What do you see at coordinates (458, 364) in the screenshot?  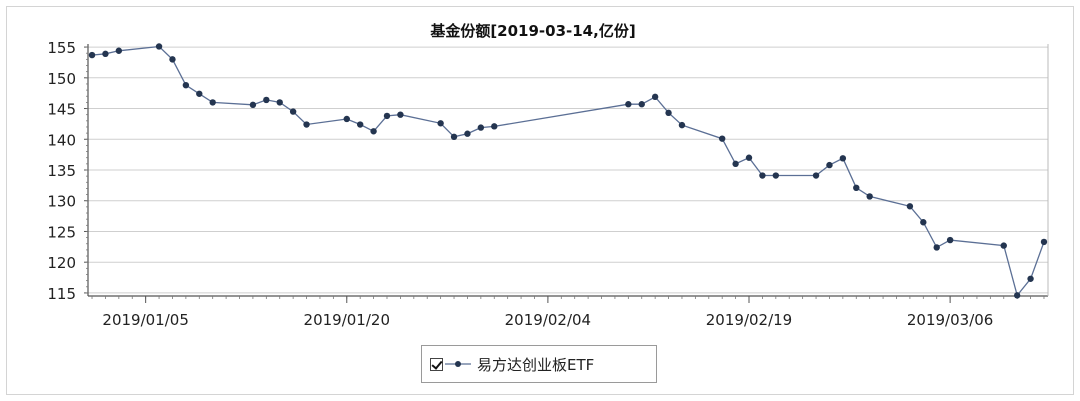 I see `legend-swatch-icon` at bounding box center [458, 364].